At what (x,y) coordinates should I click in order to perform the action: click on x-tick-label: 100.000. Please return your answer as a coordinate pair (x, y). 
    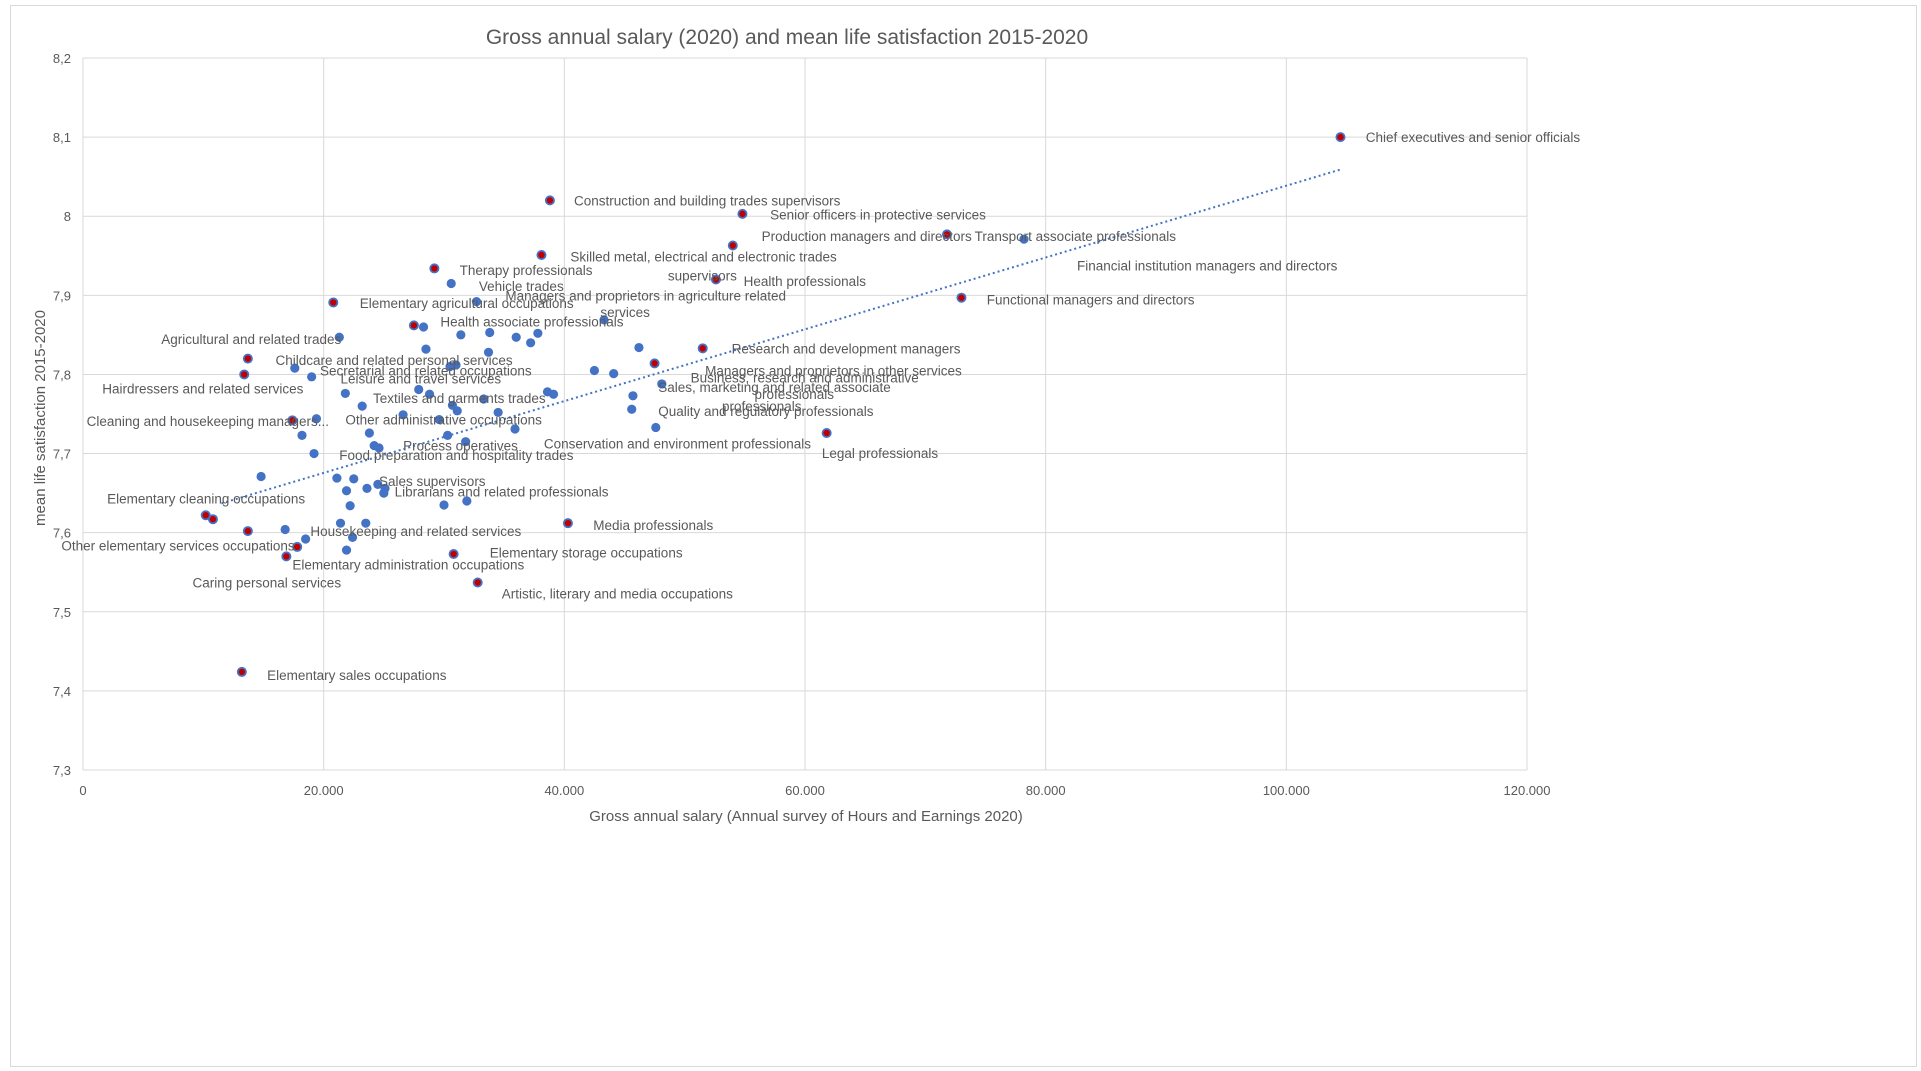
    Looking at the image, I should click on (1286, 790).